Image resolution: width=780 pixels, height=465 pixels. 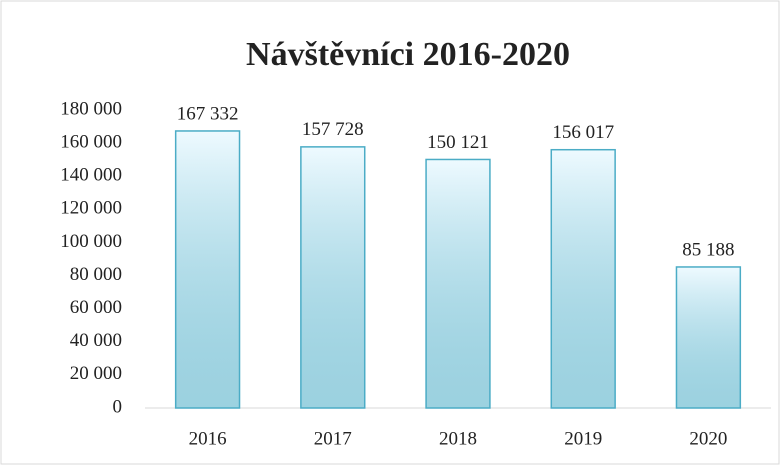 What do you see at coordinates (708, 438) in the screenshot?
I see `x-tick-label: 2020` at bounding box center [708, 438].